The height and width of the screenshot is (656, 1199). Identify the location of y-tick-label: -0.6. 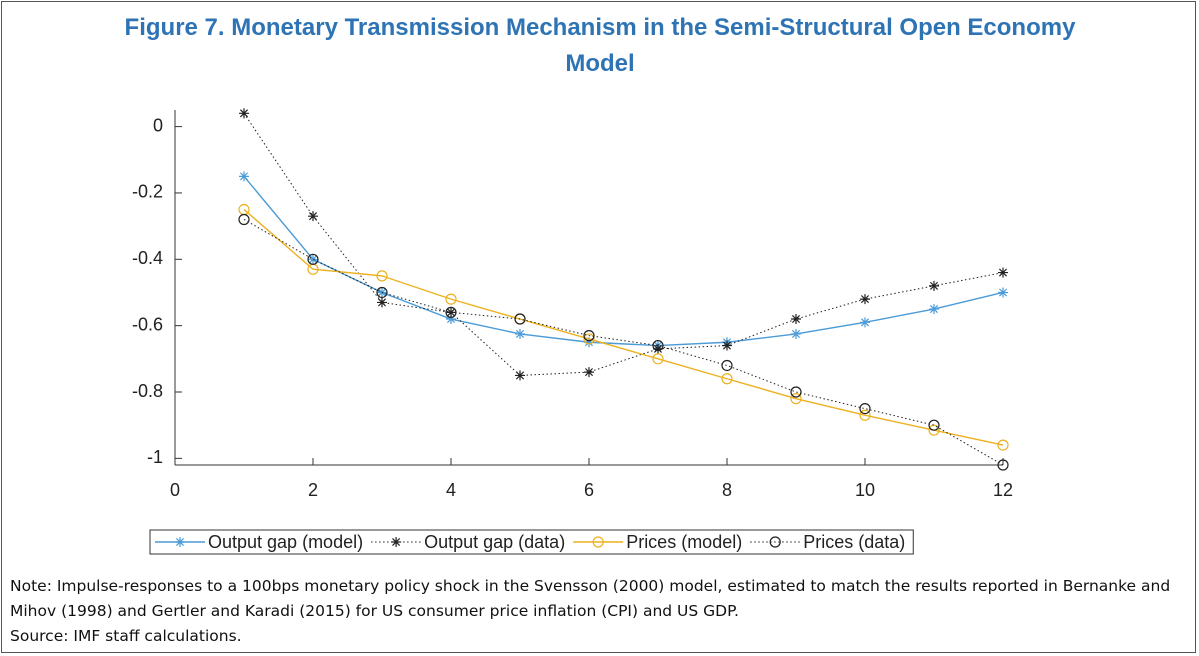
(147, 324).